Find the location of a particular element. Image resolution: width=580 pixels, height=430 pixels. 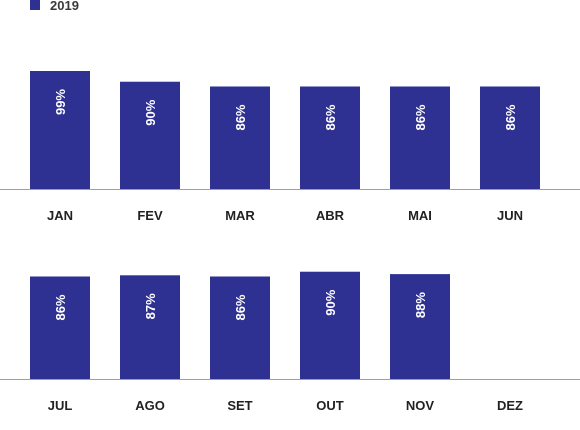

bar-out is located at coordinates (330, 325).